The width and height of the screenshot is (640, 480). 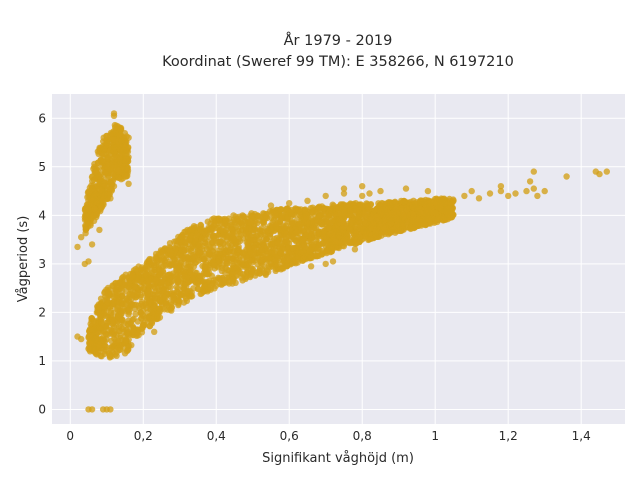 What do you see at coordinates (42, 312) in the screenshot?
I see `y-tick-label: 2` at bounding box center [42, 312].